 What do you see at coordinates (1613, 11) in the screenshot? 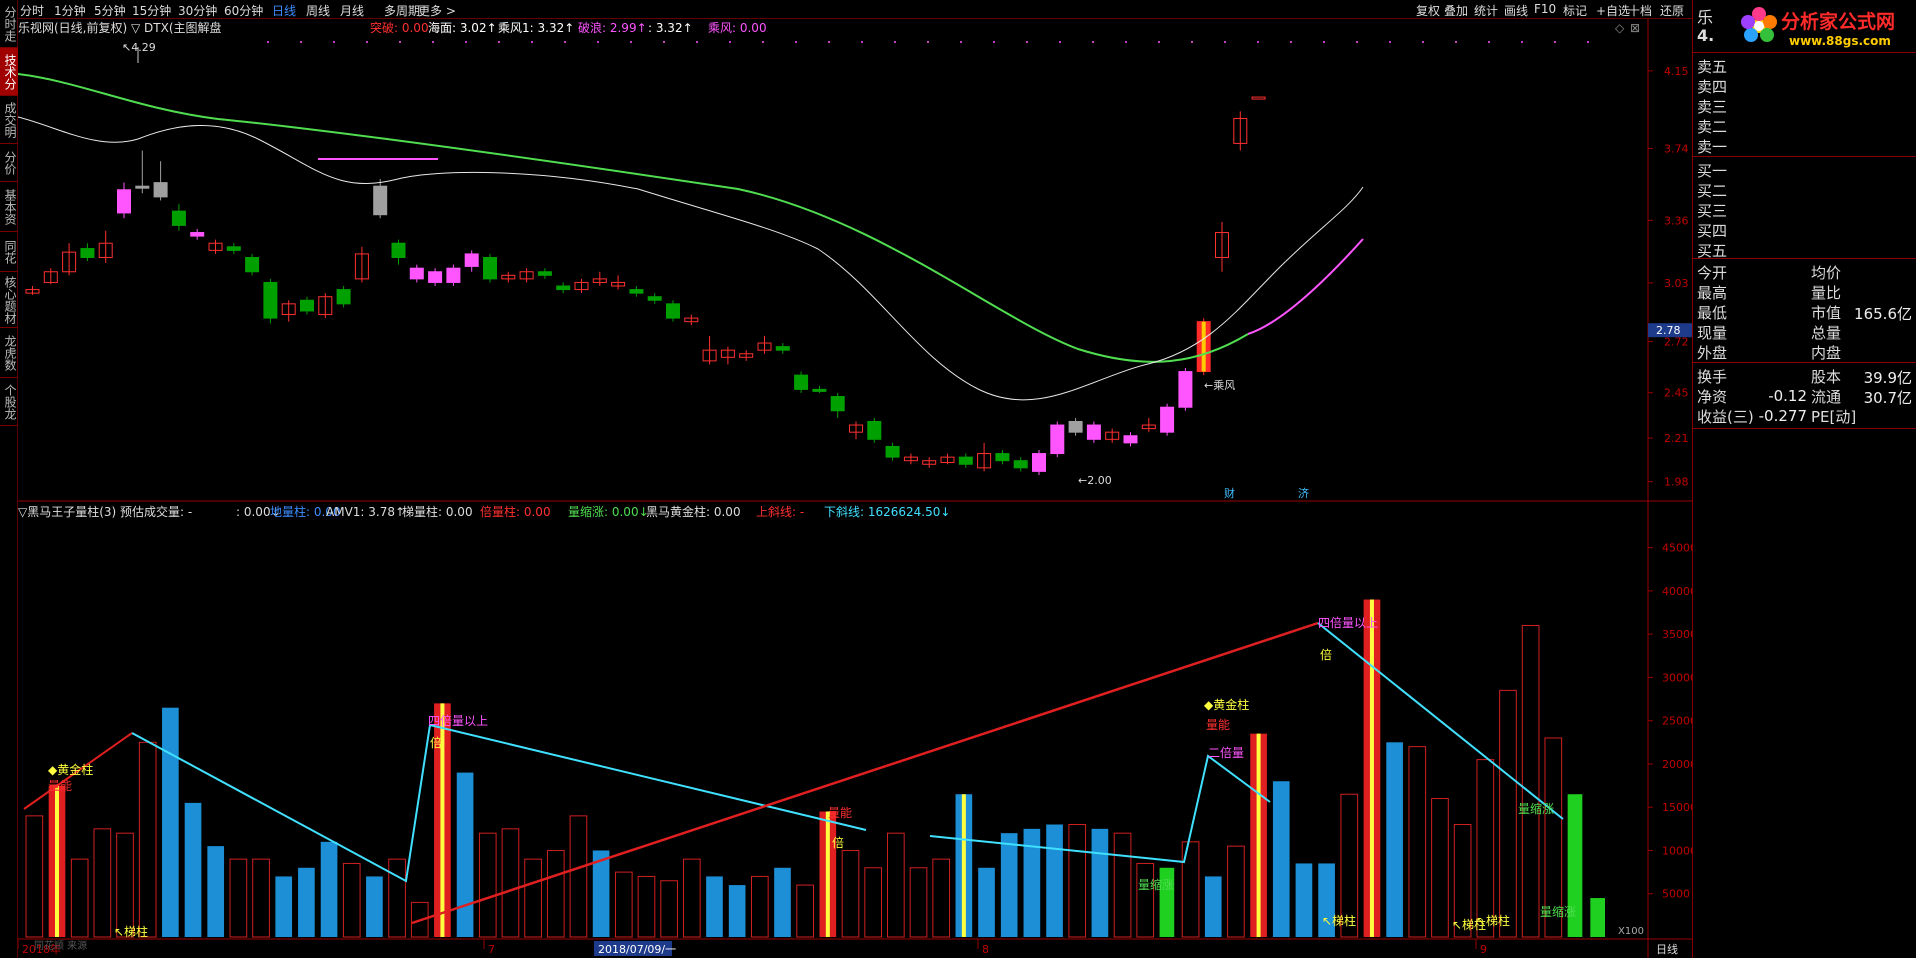
I see `toolbar-button-7: +自选` at bounding box center [1613, 11].